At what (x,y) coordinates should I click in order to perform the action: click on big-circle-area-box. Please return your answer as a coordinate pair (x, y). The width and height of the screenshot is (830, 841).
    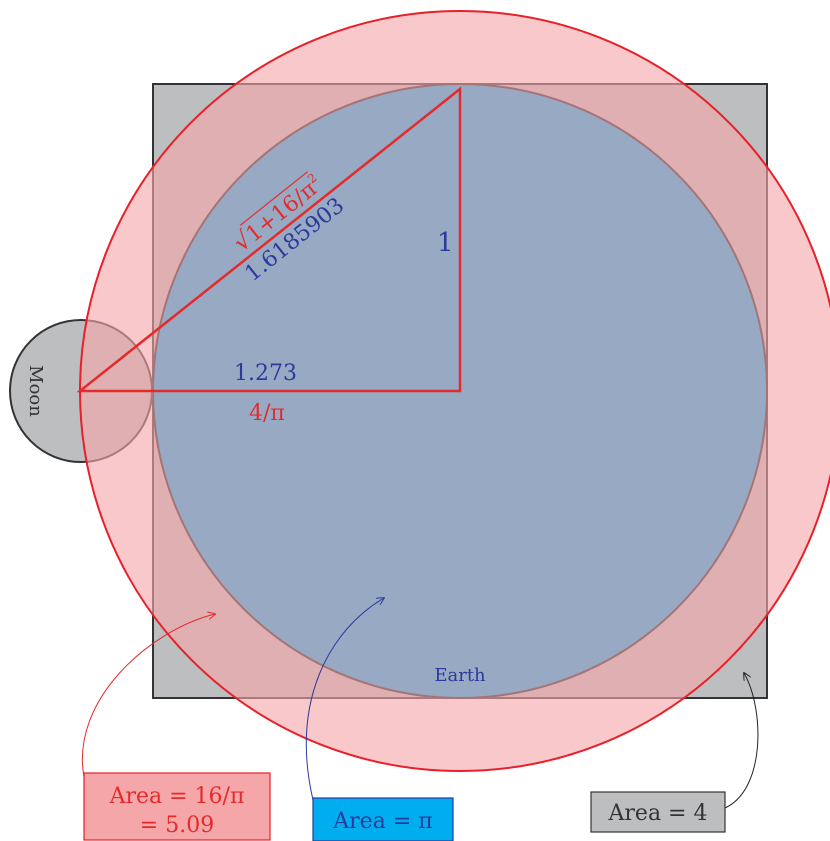
    Looking at the image, I should click on (177, 806).